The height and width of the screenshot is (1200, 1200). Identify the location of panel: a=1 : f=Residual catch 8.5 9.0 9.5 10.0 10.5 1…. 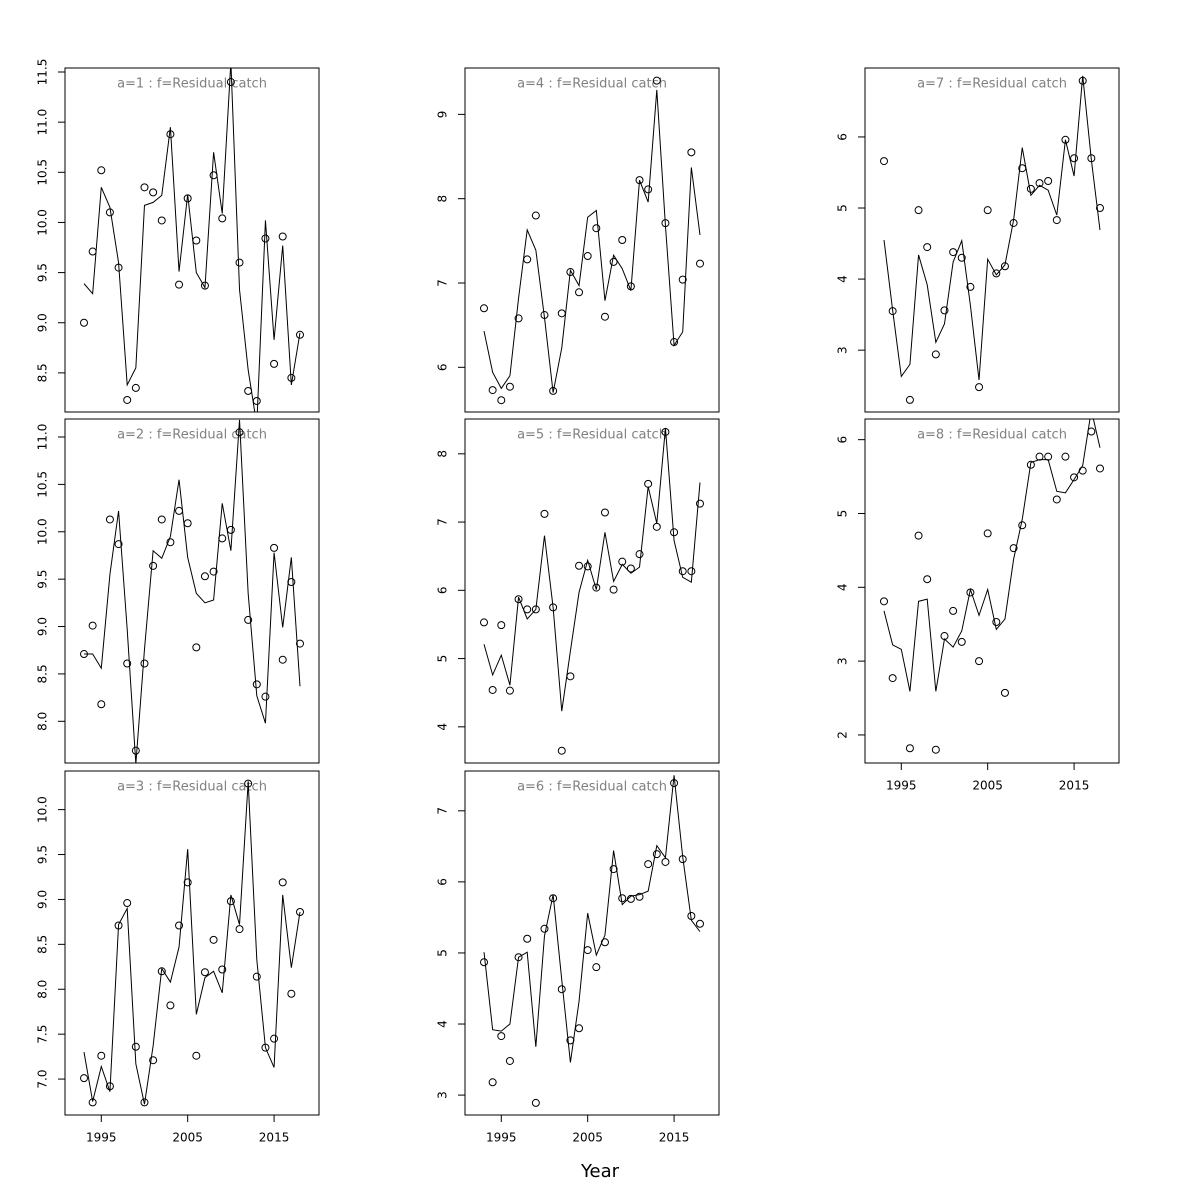
(178, 236).